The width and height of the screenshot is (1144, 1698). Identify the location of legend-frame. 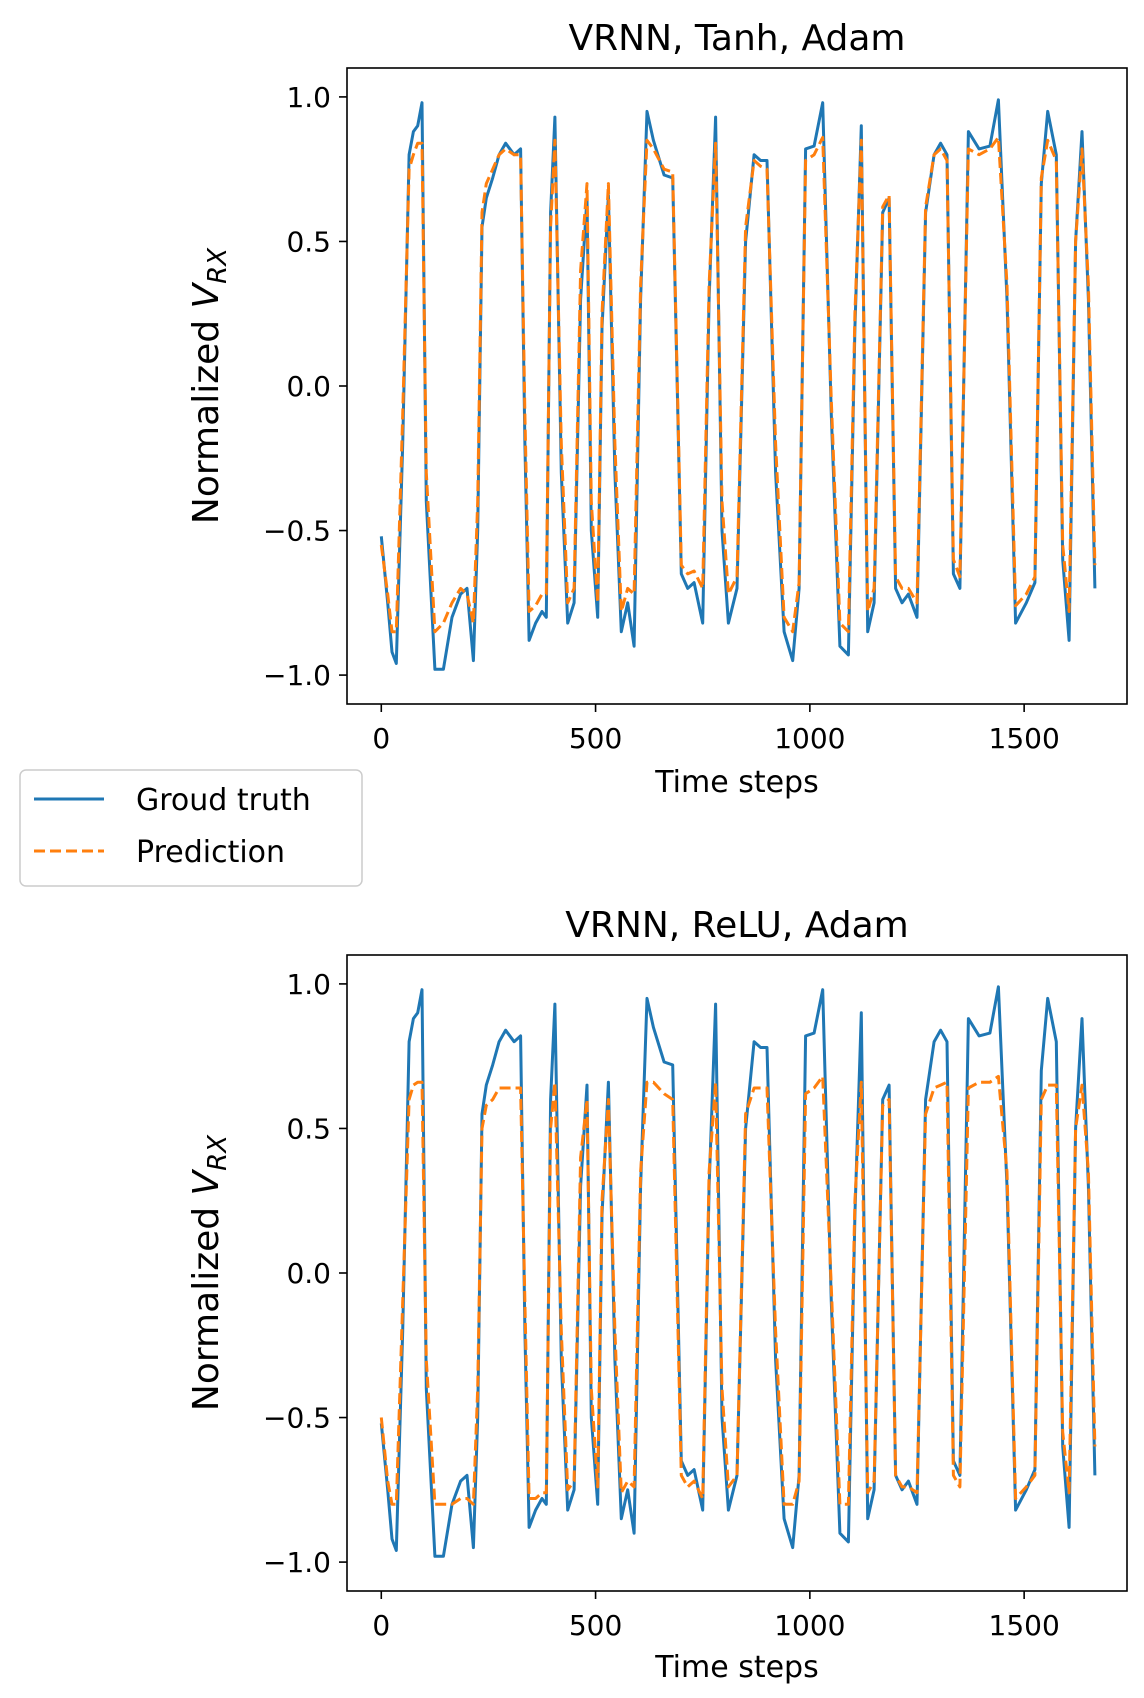
(191, 828).